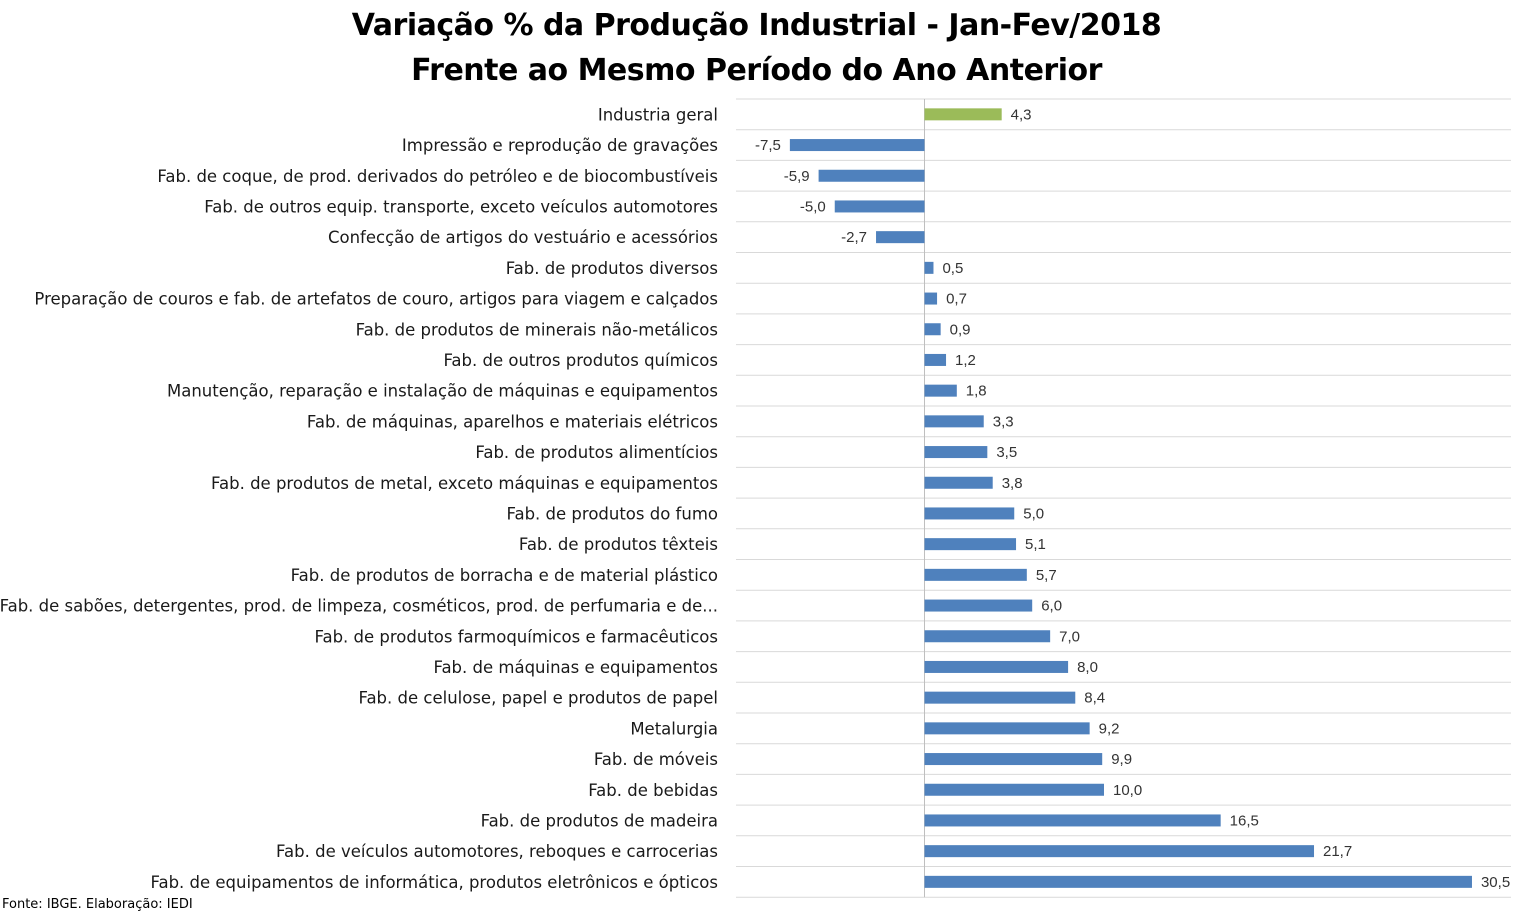  I want to click on data-label: 0,7, so click(956, 299).